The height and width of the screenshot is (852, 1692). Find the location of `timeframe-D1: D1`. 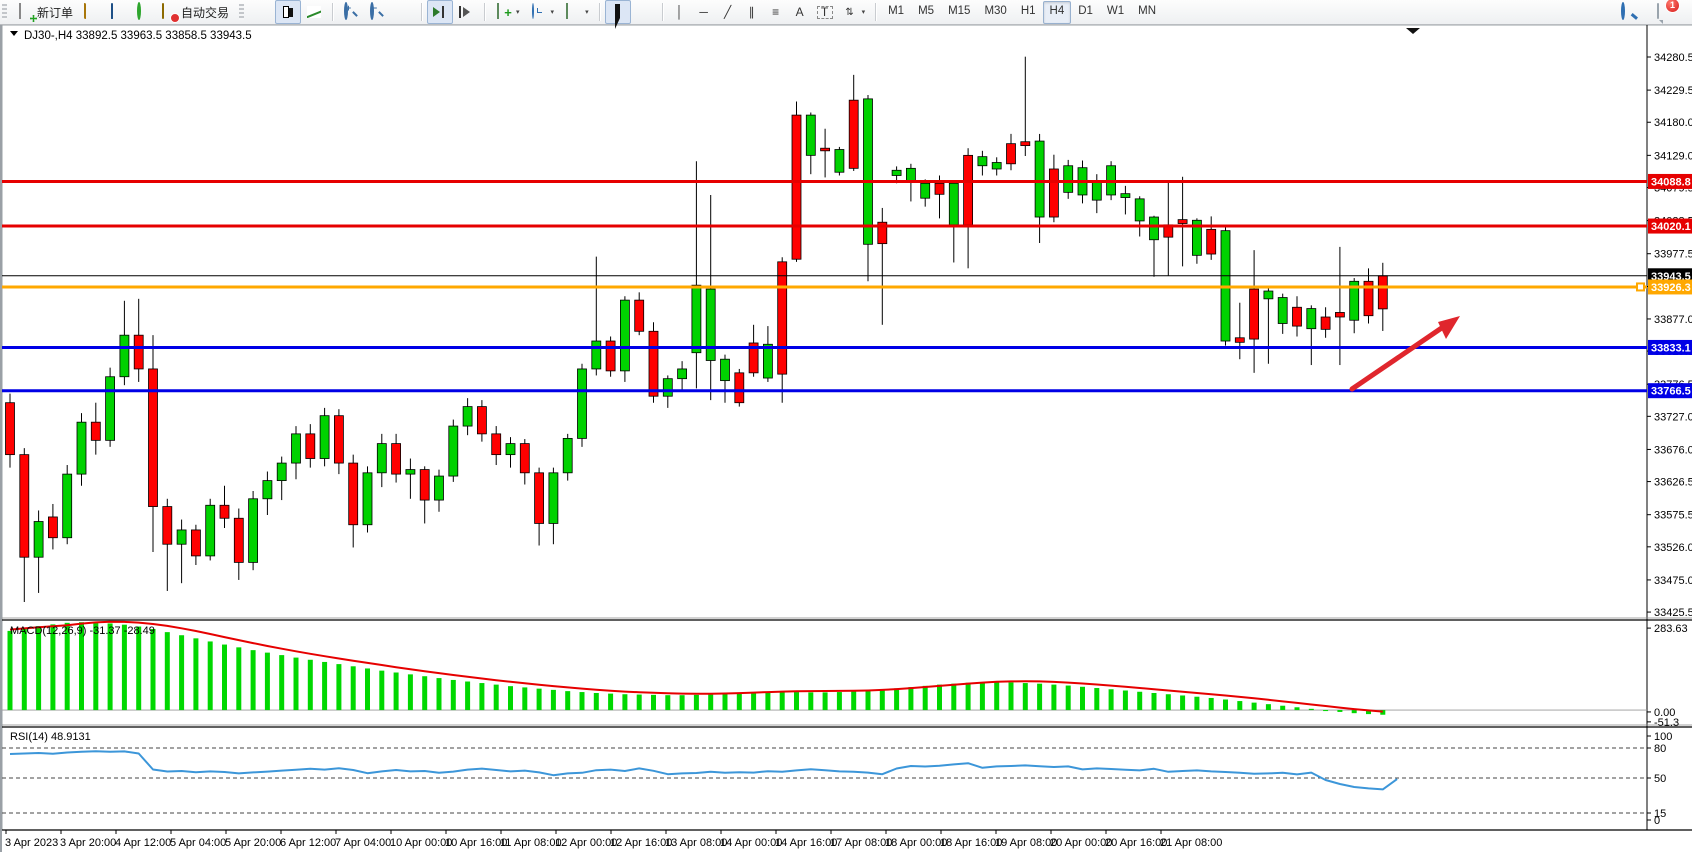

timeframe-D1: D1 is located at coordinates (1085, 10).